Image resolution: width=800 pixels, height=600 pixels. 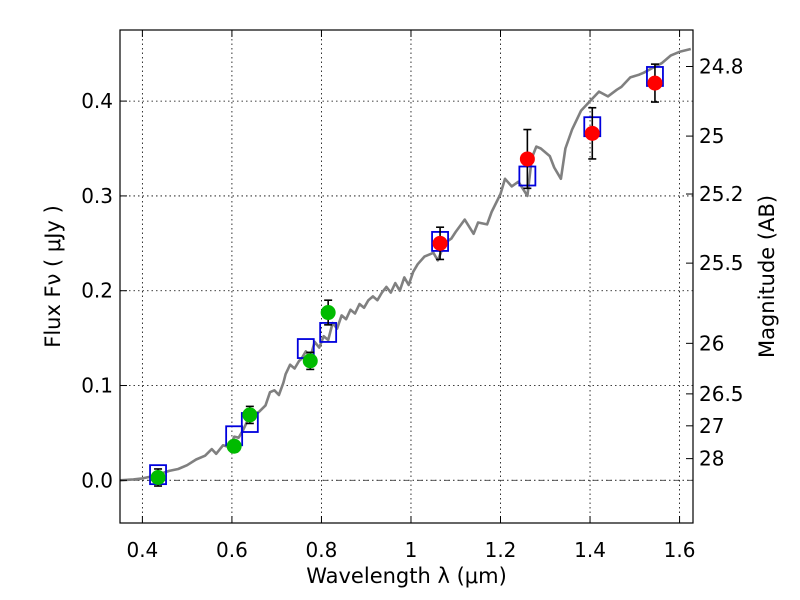 I want to click on x-tick-labels: 0.4 0.6 0.8 1 1.2 1.4 1.6, so click(x=410, y=550).